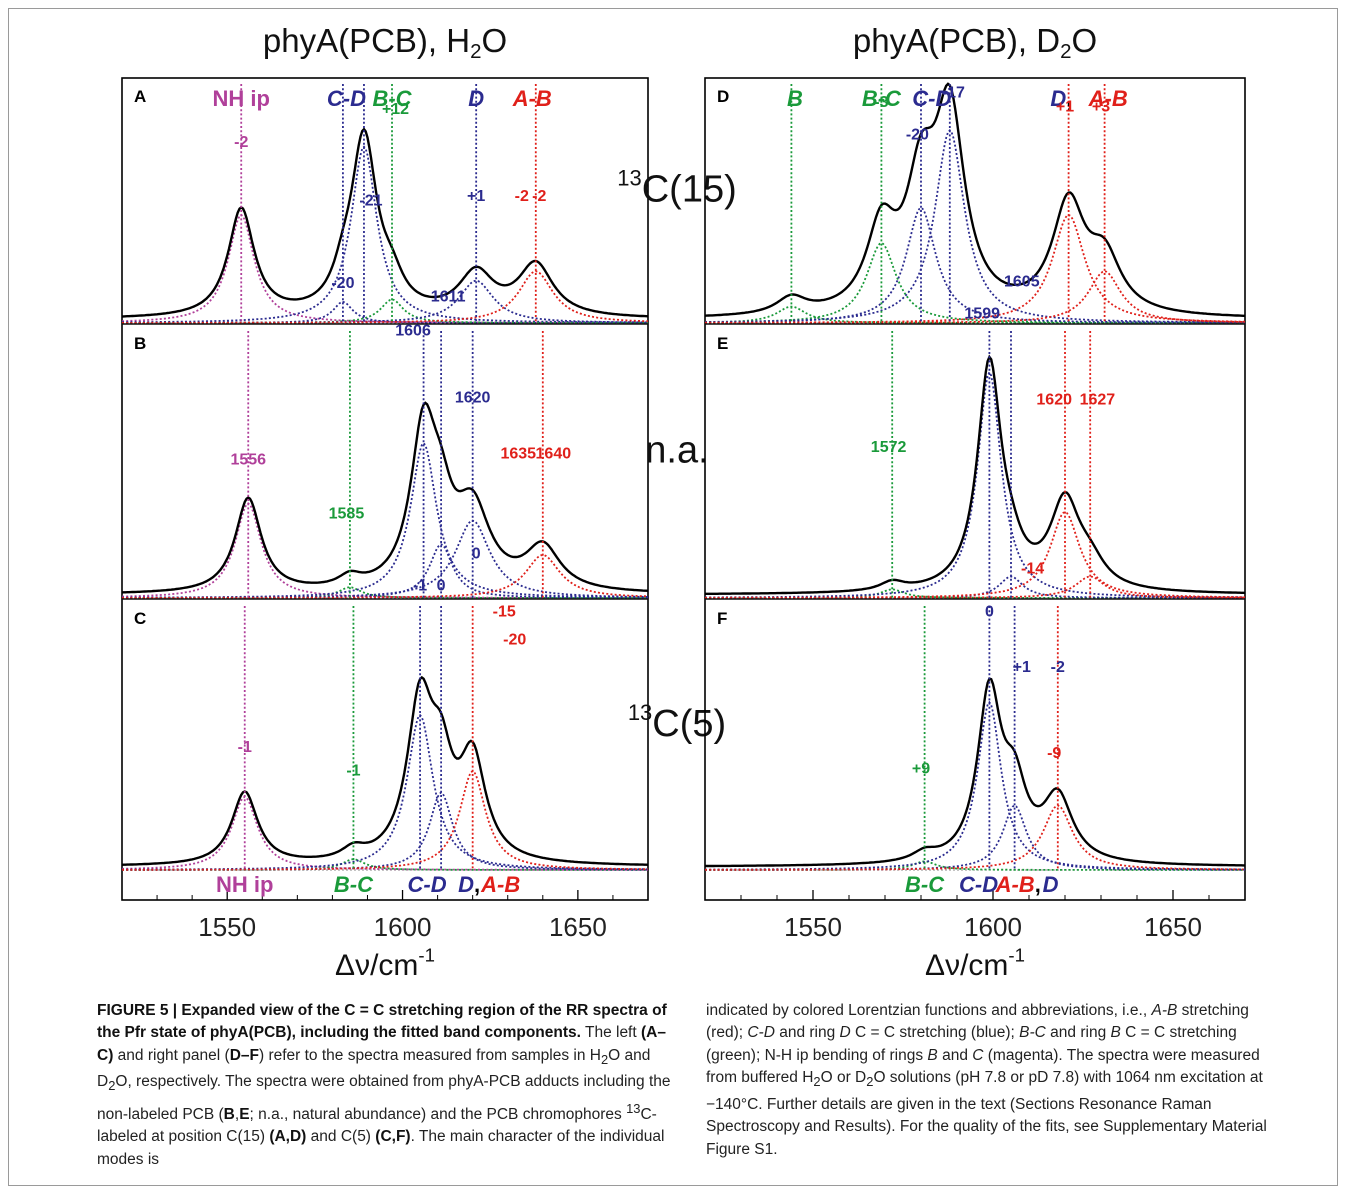 The image size is (1348, 1194). I want to click on left-panel-B-label-0: 1556, so click(248, 460).